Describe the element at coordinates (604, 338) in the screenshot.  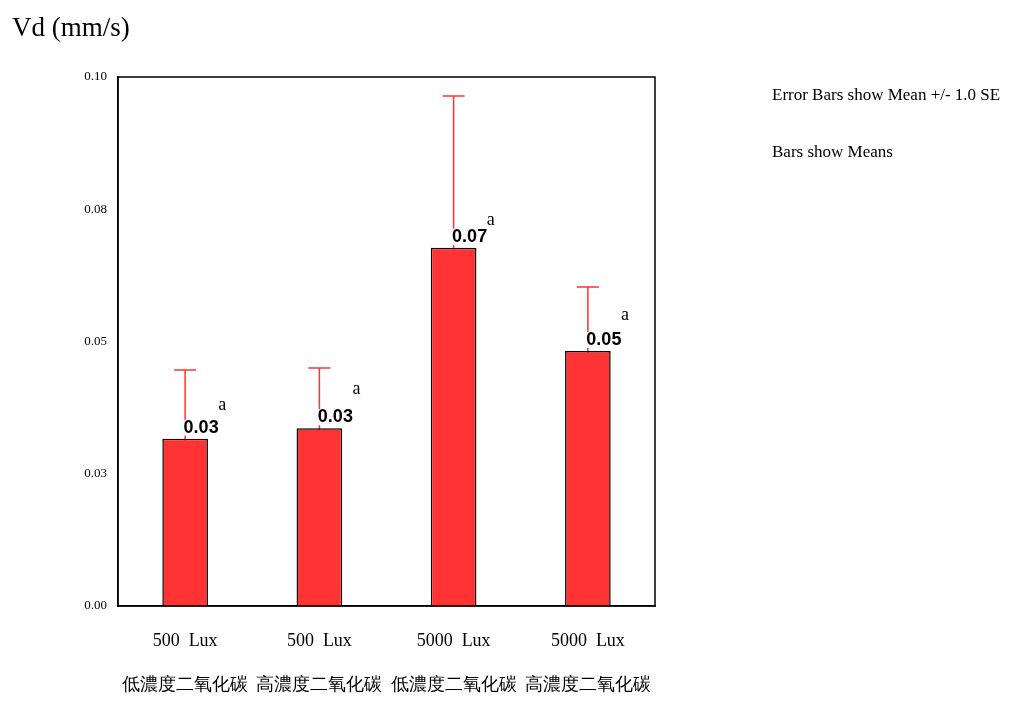
I see `data-label: 0.05` at that location.